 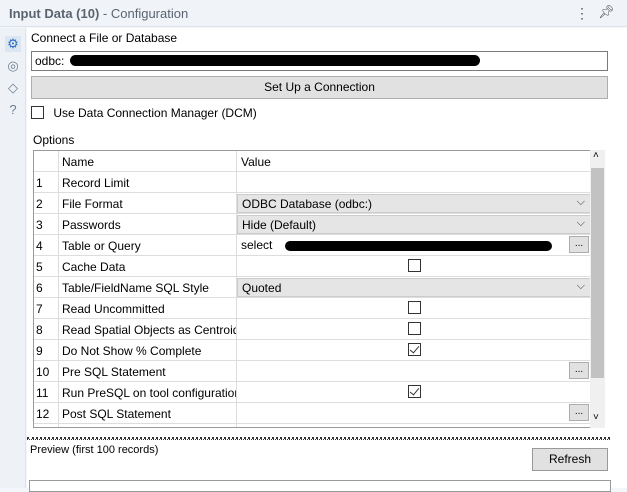 I want to click on refresh-button: Refresh, so click(x=570, y=459).